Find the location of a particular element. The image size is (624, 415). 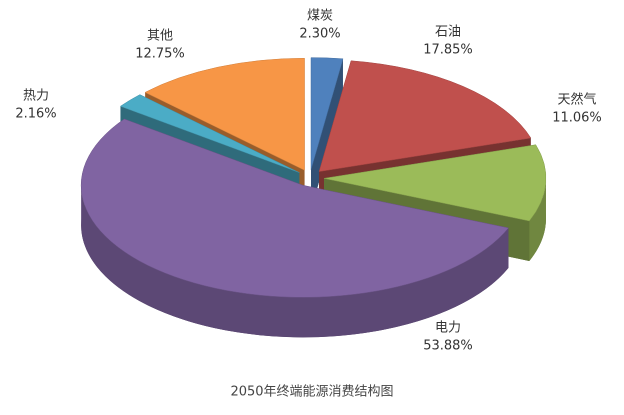

slice-value-label: 53.88% is located at coordinates (448, 346).